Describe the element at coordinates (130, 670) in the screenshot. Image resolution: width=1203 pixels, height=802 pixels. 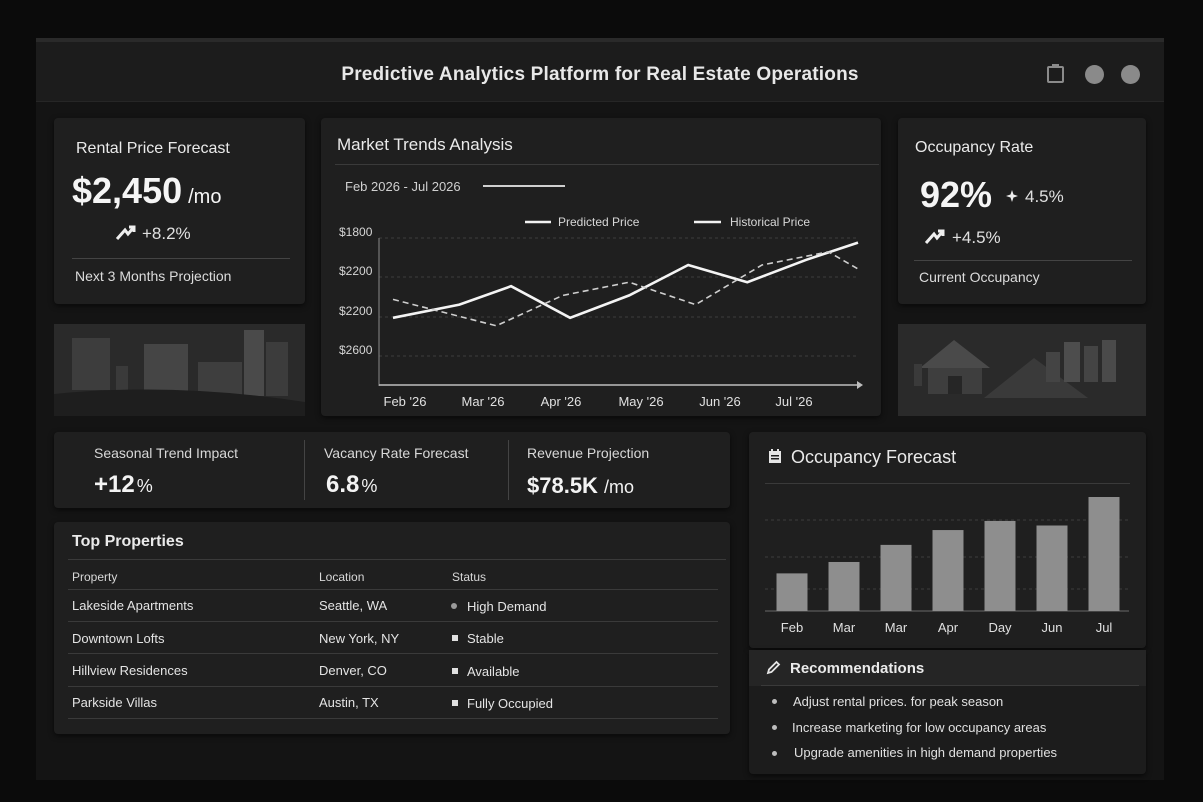
I see `table-row-property: Hillview Residences` at that location.